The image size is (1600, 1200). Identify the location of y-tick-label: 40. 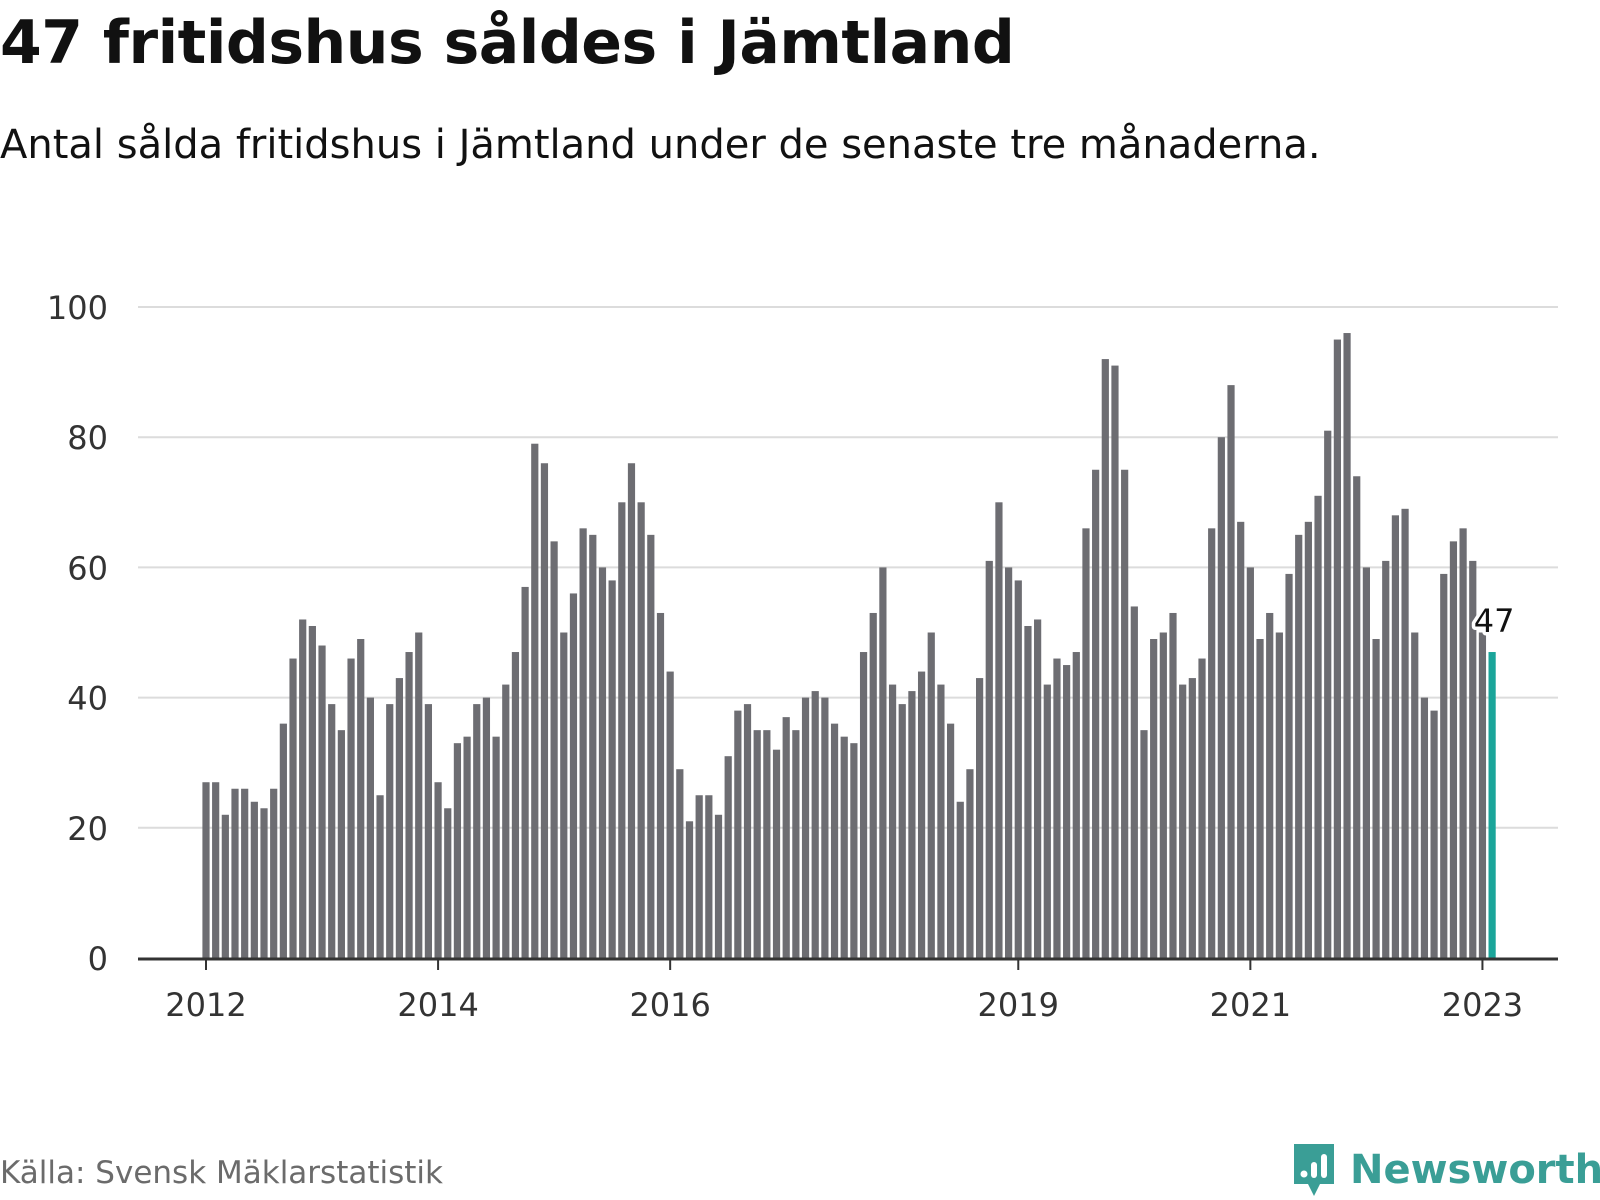
(87, 699).